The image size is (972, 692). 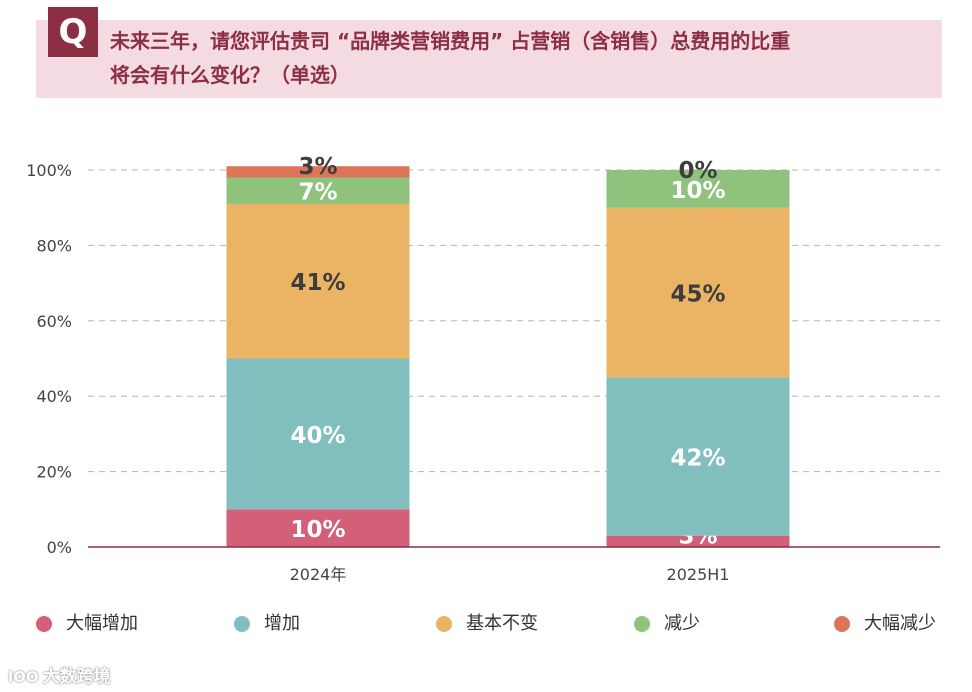 What do you see at coordinates (282, 623) in the screenshot?
I see `legend-label: 增加` at bounding box center [282, 623].